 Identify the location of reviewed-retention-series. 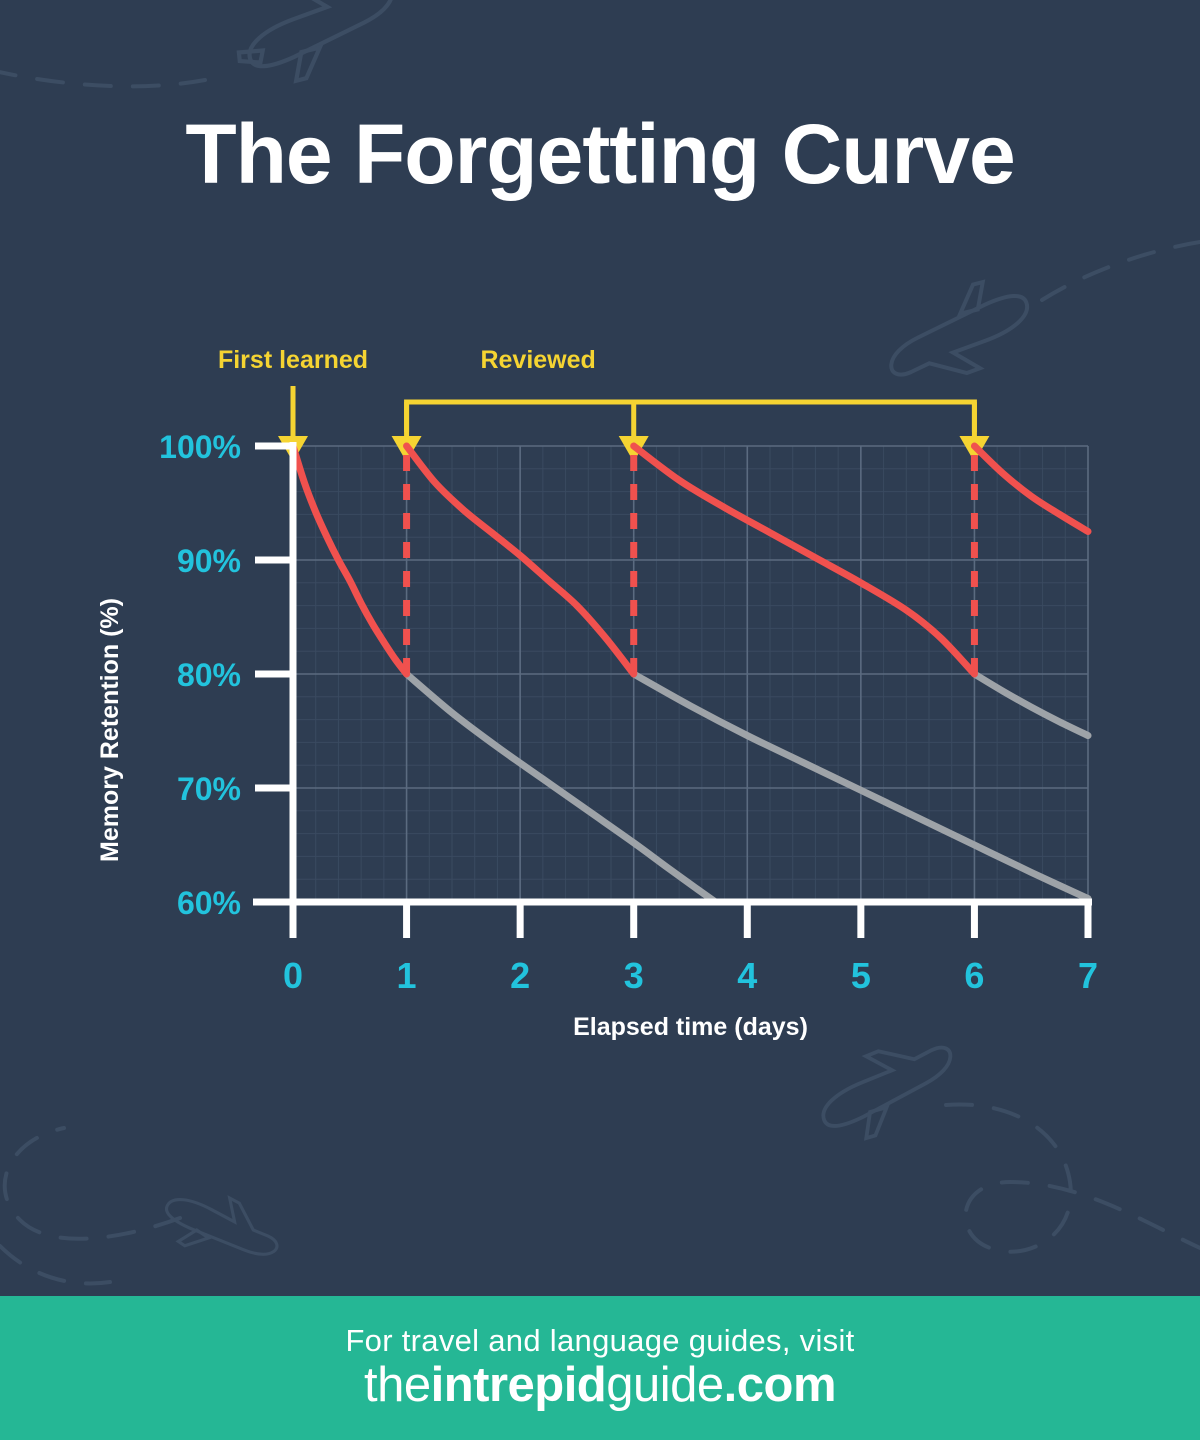
(690, 560).